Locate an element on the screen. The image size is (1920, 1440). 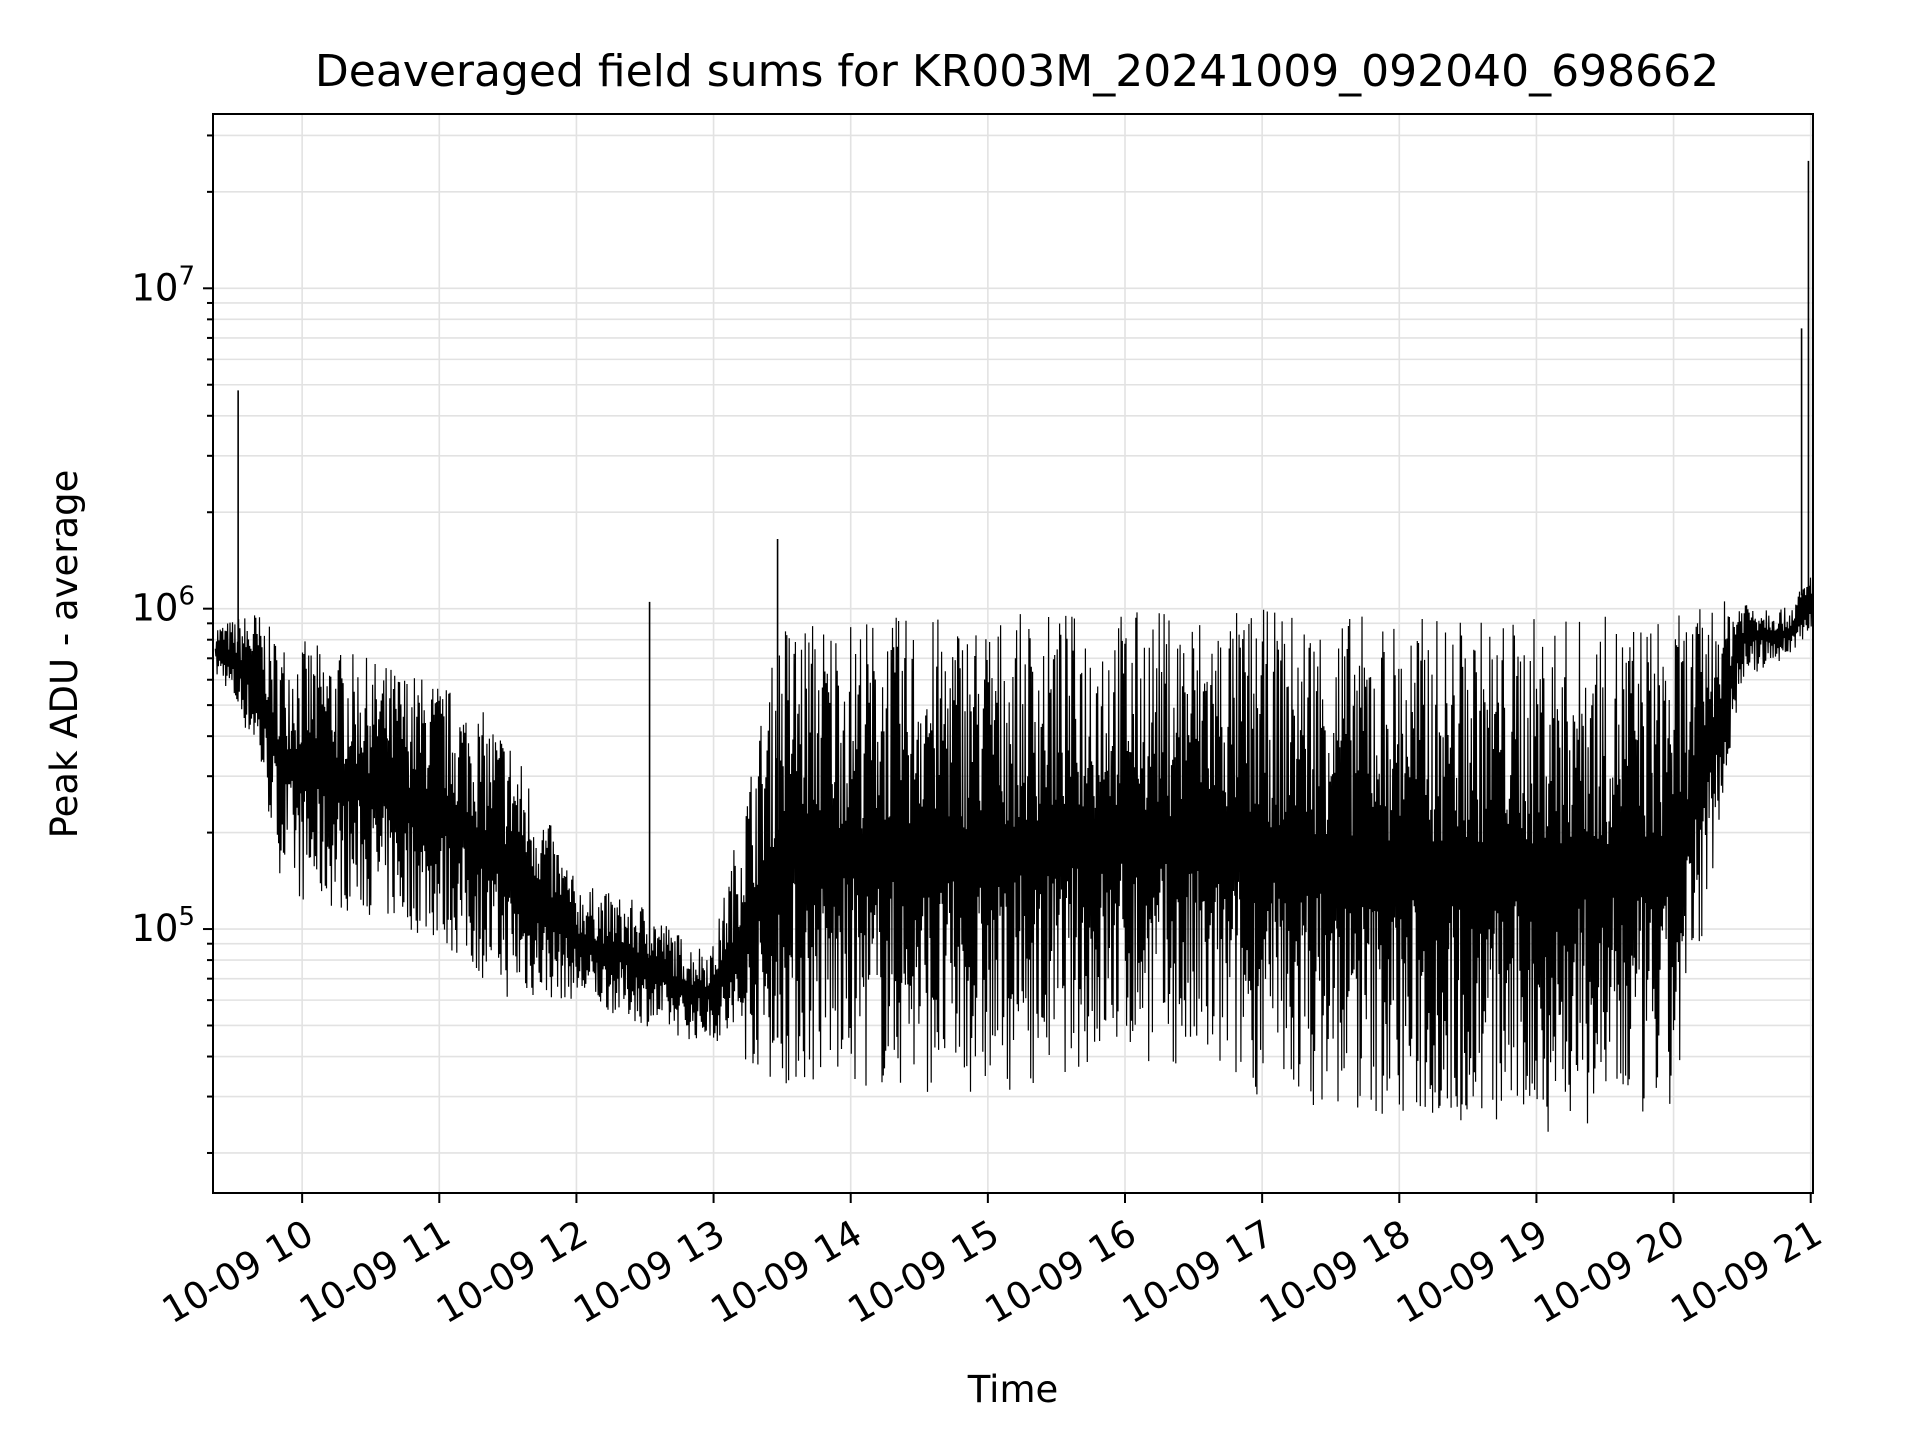
x-axis-label: Time is located at coordinates (1013, 1389).